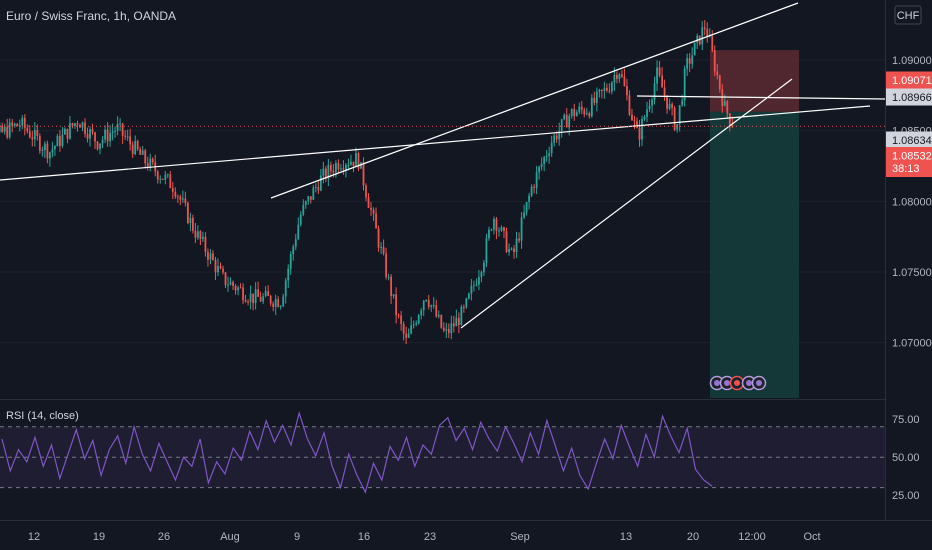  I want to click on horizontal-resistance-line, so click(761, 97).